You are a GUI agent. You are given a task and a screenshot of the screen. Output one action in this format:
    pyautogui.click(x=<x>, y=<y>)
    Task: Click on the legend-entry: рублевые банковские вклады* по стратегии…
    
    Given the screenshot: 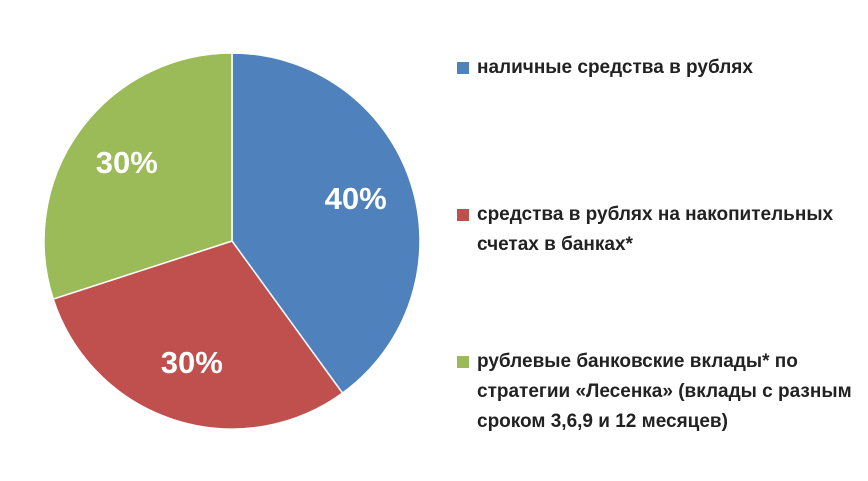 What is the action you would take?
    pyautogui.click(x=654, y=392)
    